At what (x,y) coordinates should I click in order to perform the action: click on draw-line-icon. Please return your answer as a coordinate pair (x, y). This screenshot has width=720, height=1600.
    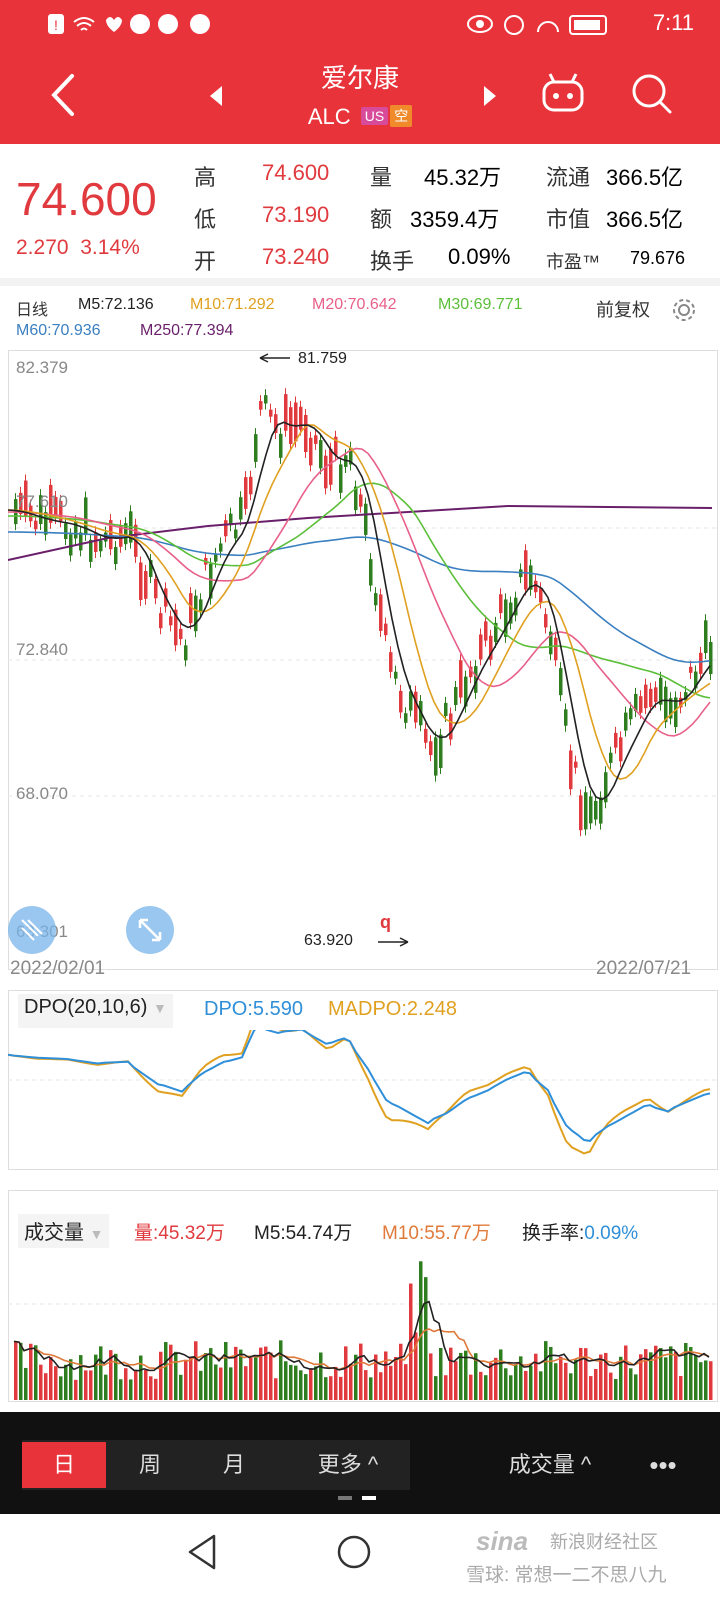
    Looking at the image, I should click on (32, 930).